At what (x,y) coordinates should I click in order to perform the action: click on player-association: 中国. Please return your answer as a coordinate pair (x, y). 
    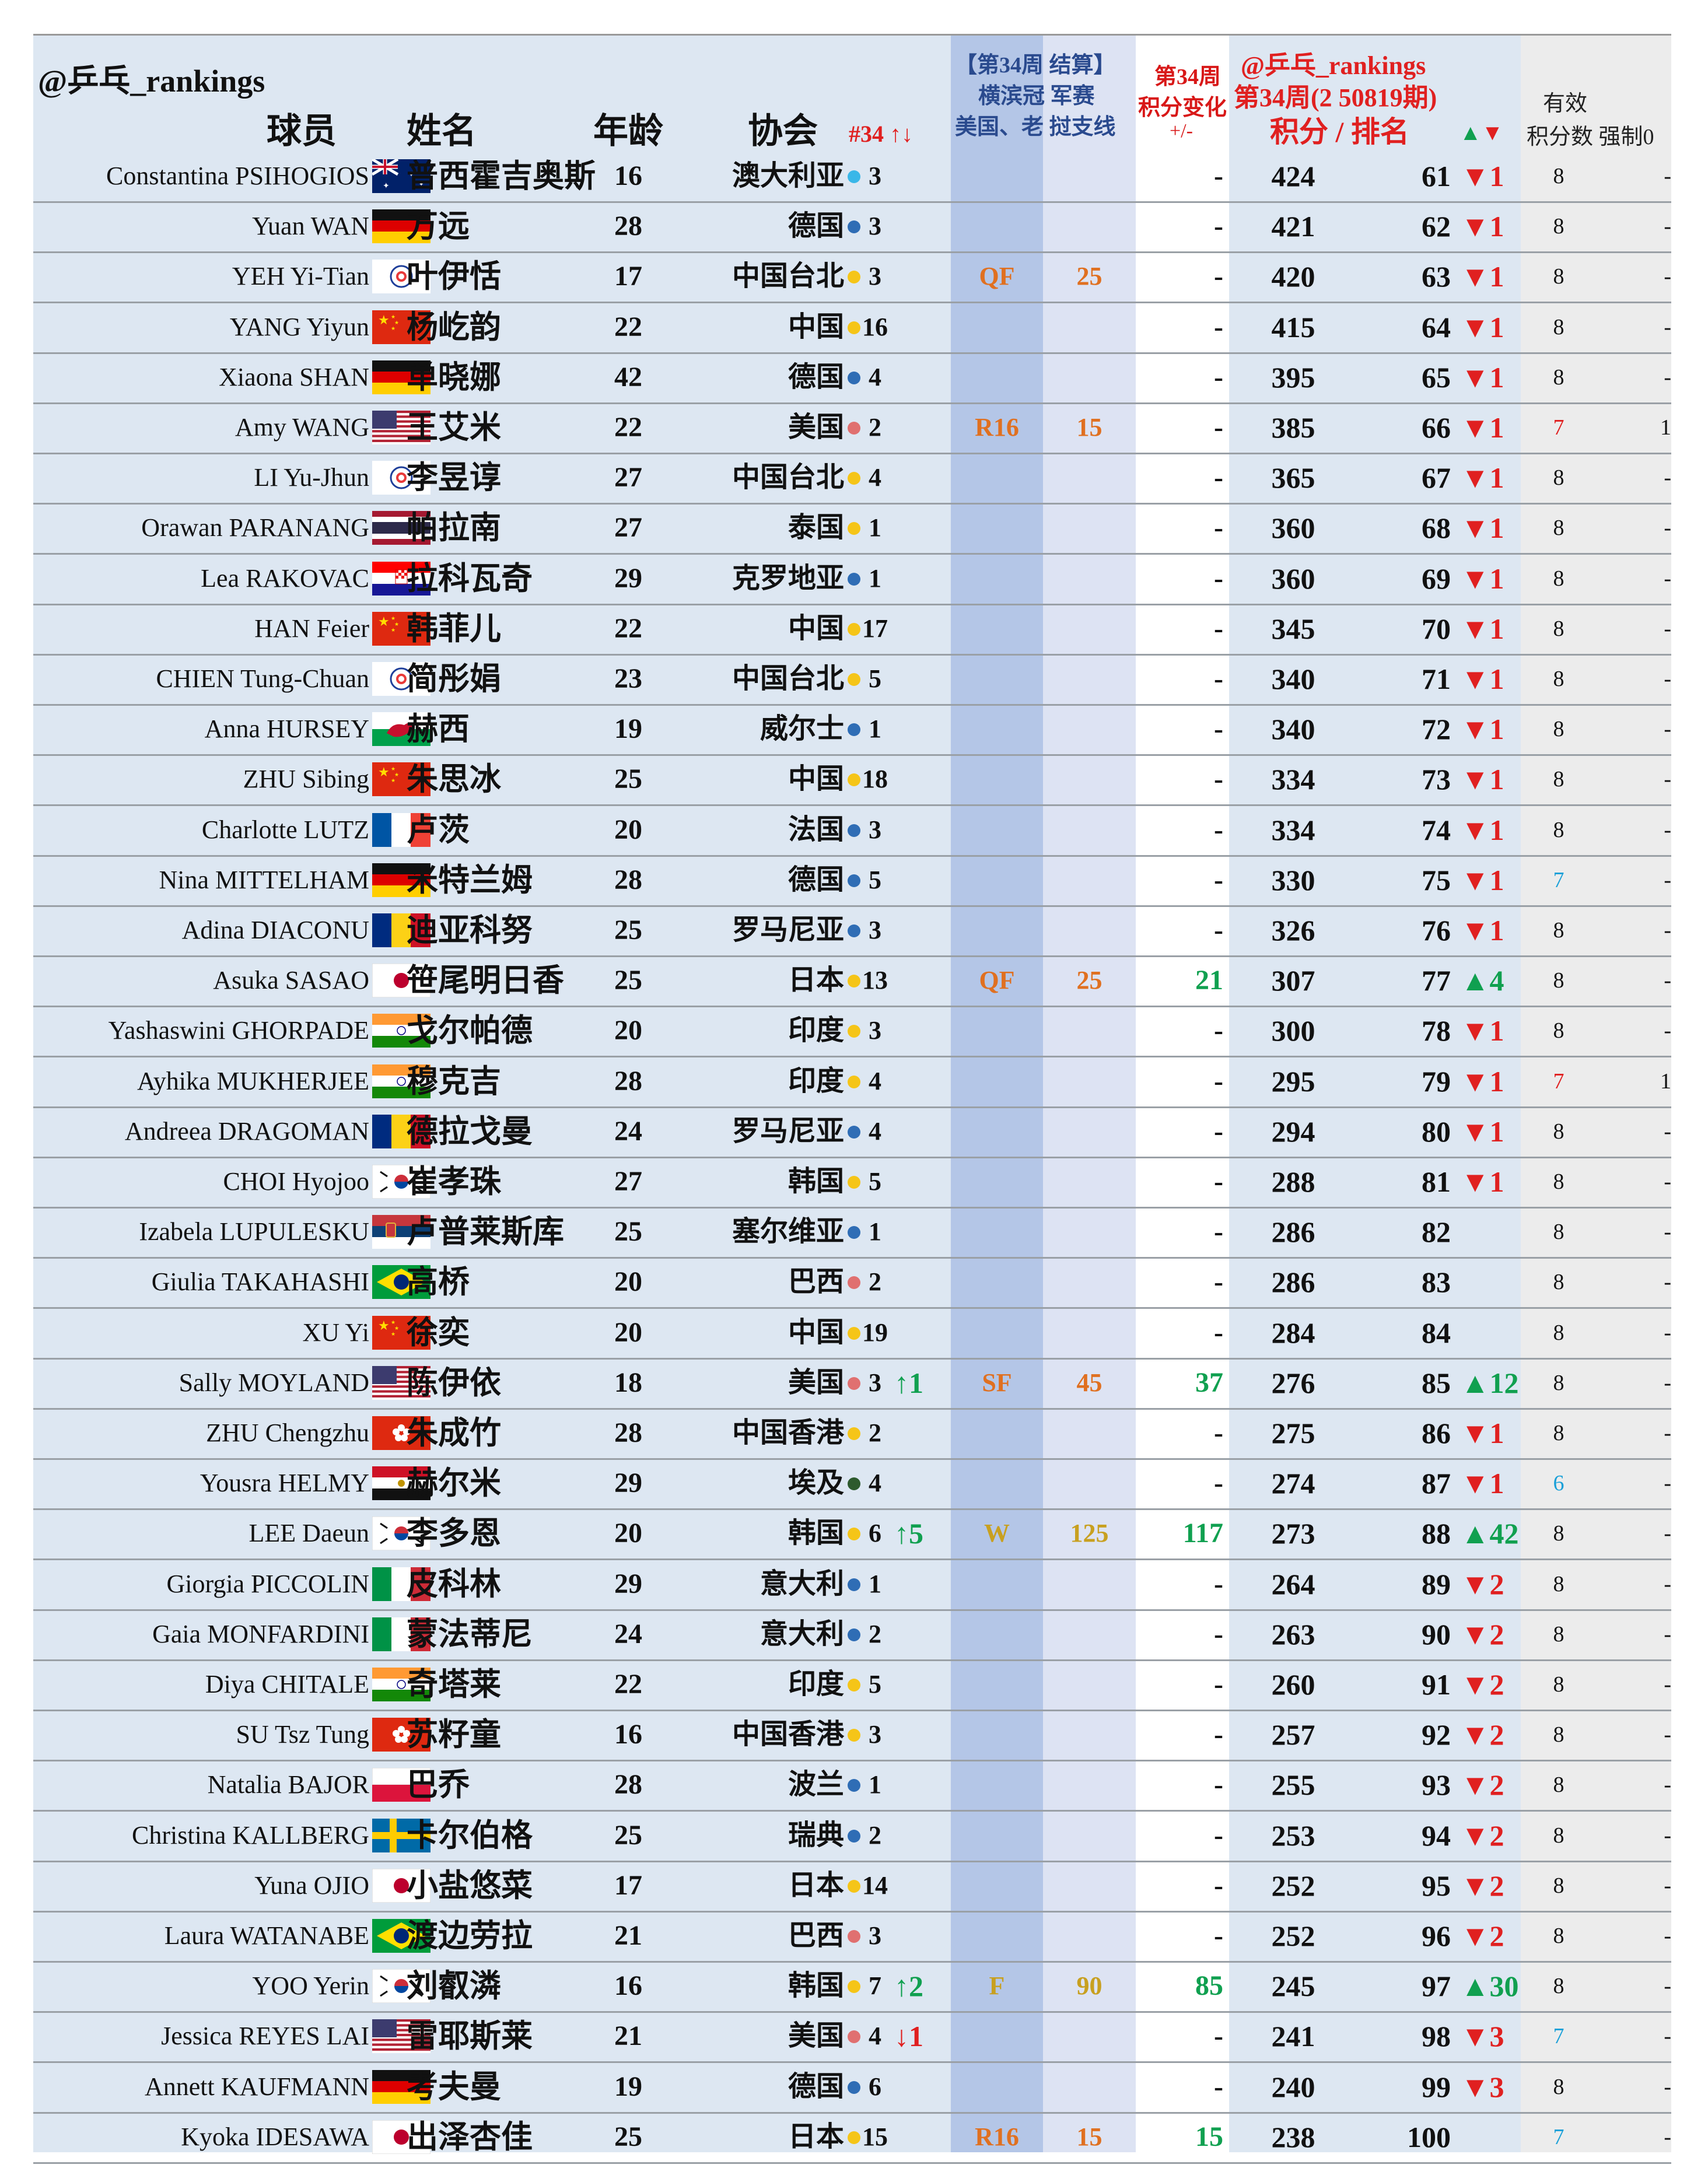
    Looking at the image, I should click on (816, 628).